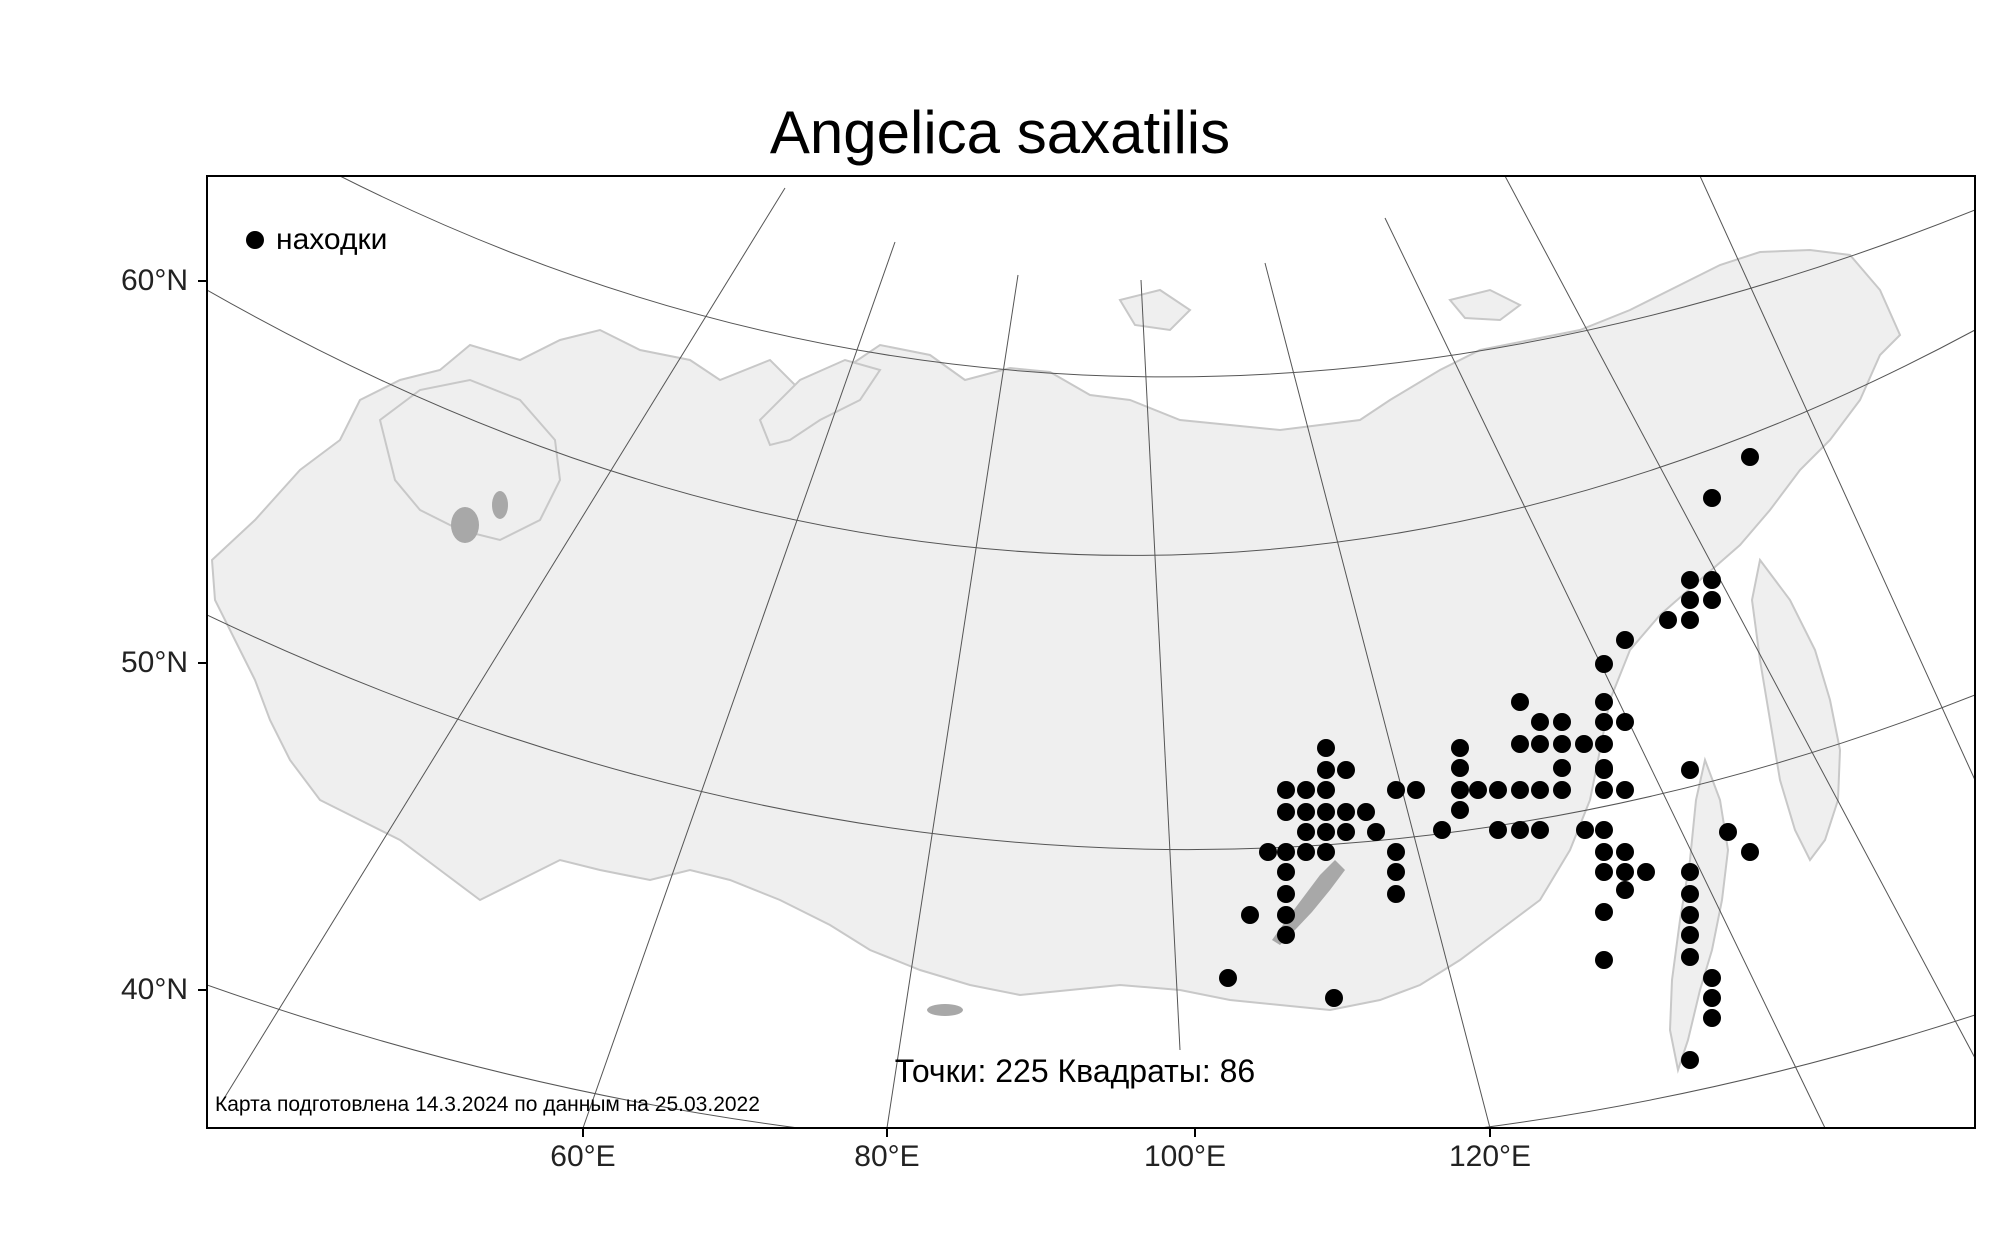 The width and height of the screenshot is (2000, 1253). Describe the element at coordinates (1155, 310) in the screenshot. I see `severnaya-zemlya-landmass` at that location.